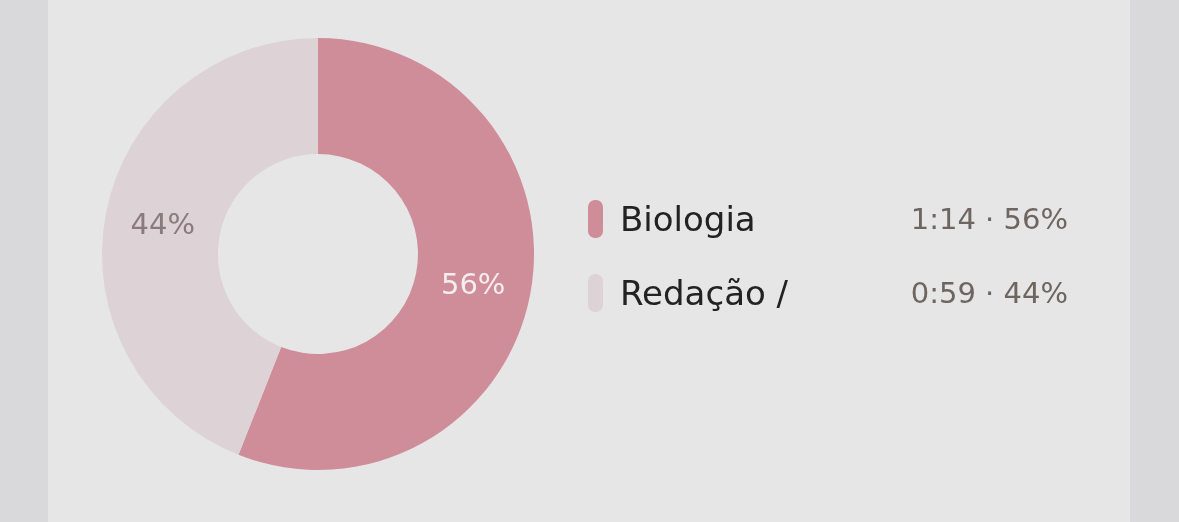  I want to click on legend-label: Redação /, so click(704, 293).